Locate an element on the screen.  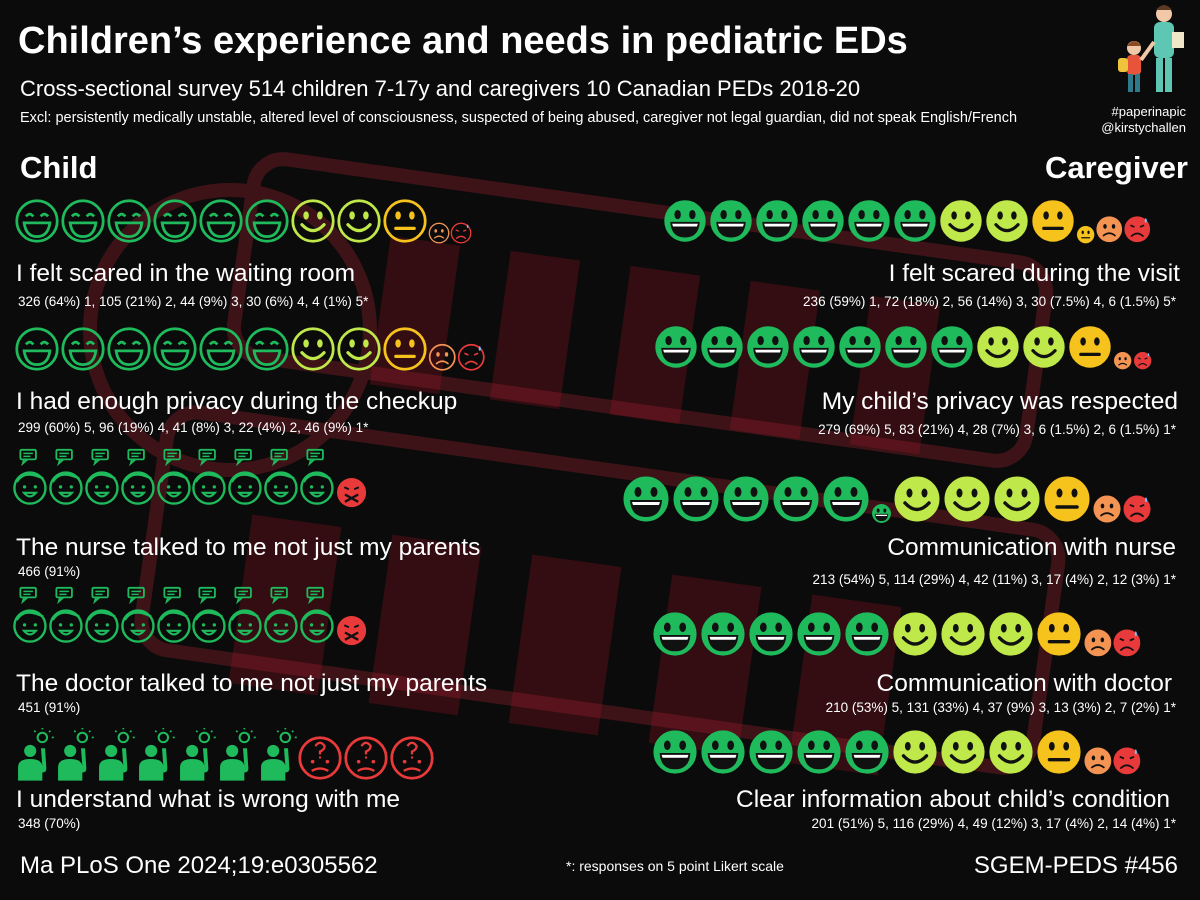
caregiver-scared-label: I felt scared during the visit is located at coordinates (1034, 273).